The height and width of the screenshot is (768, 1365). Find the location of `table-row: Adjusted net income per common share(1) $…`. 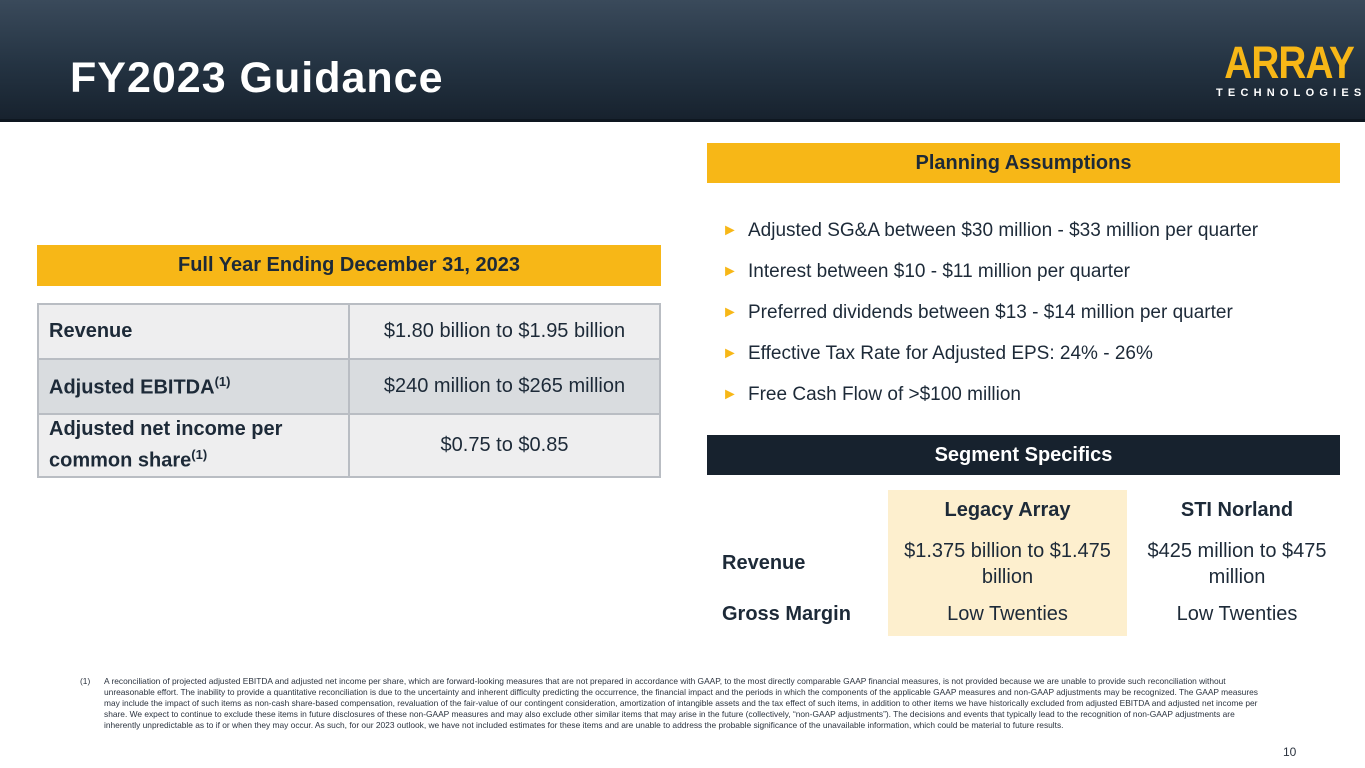

table-row: Adjusted net income per common share(1) $… is located at coordinates (349, 445).